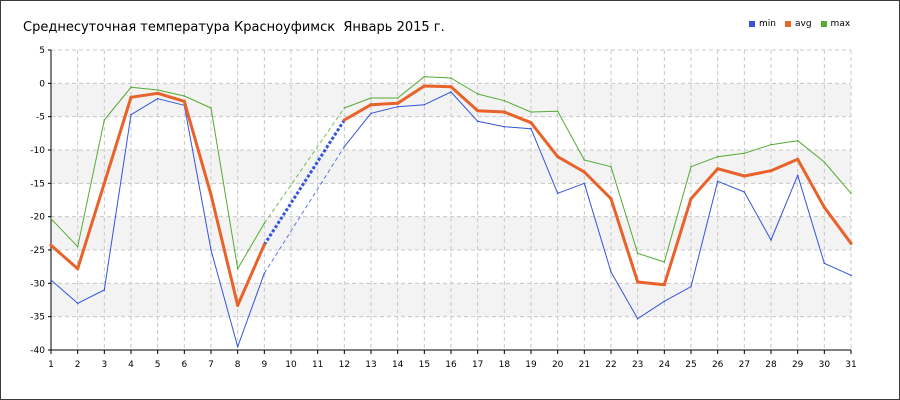 Image resolution: width=900 pixels, height=400 pixels. Describe the element at coordinates (37, 318) in the screenshot. I see `y-tick-label: -35` at that location.